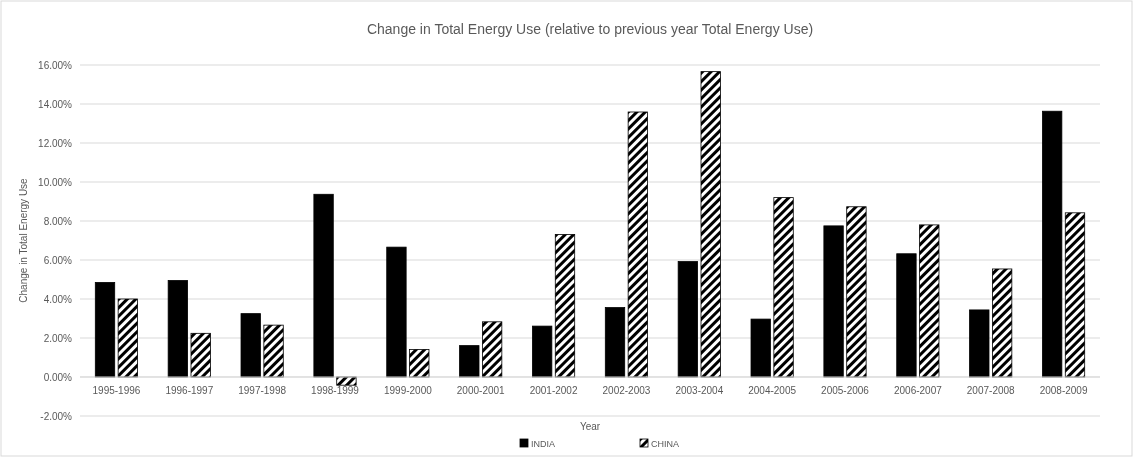 The width and height of the screenshot is (1133, 457). I want to click on x-tick-label: 1996-1997, so click(189, 391).